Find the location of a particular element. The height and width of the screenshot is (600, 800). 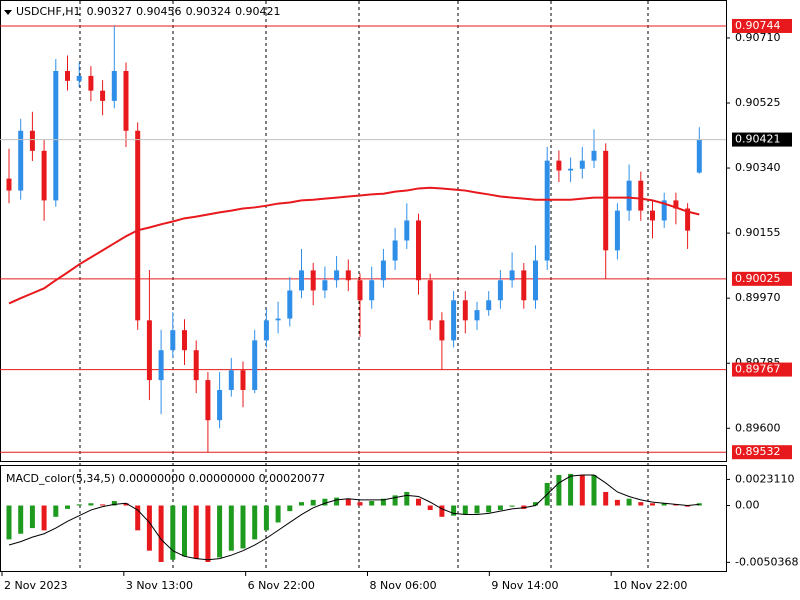

price-label: 0.90421 is located at coordinates (758, 139).